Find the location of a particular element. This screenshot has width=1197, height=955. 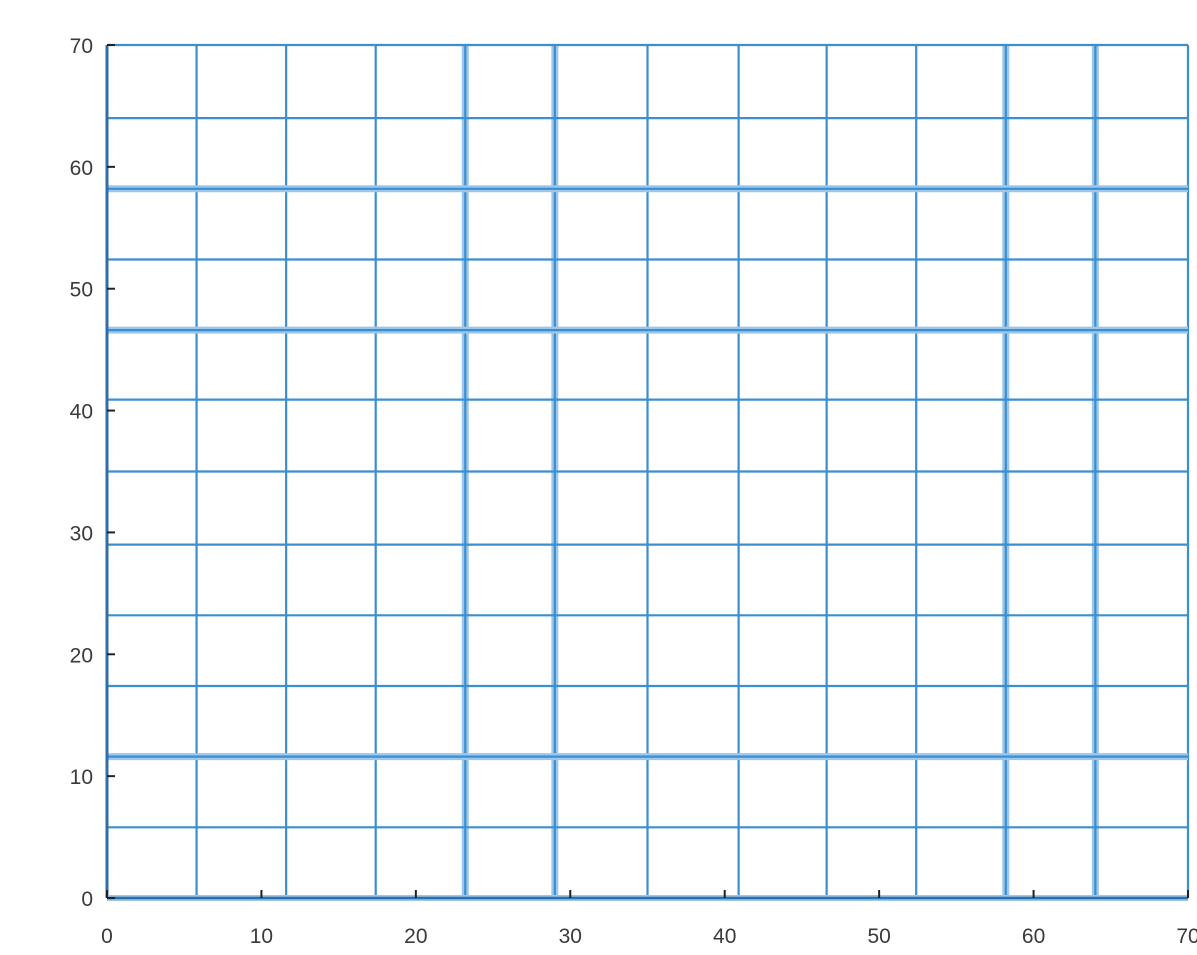

y-tick-label: 60 is located at coordinates (81, 168).